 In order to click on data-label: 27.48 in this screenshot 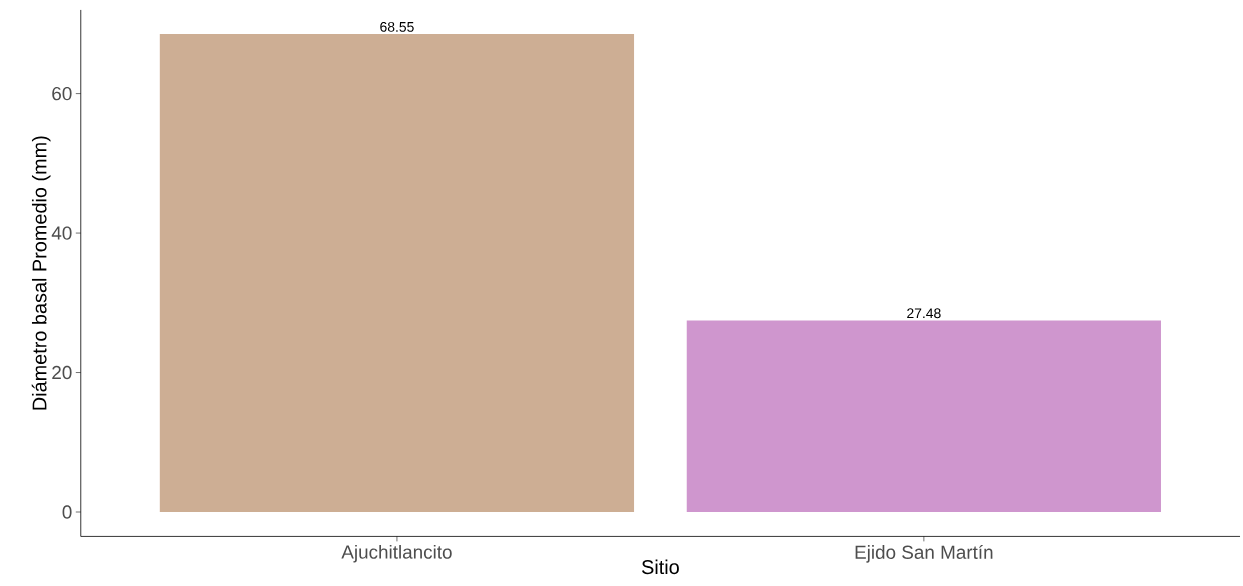, I will do `click(924, 313)`.